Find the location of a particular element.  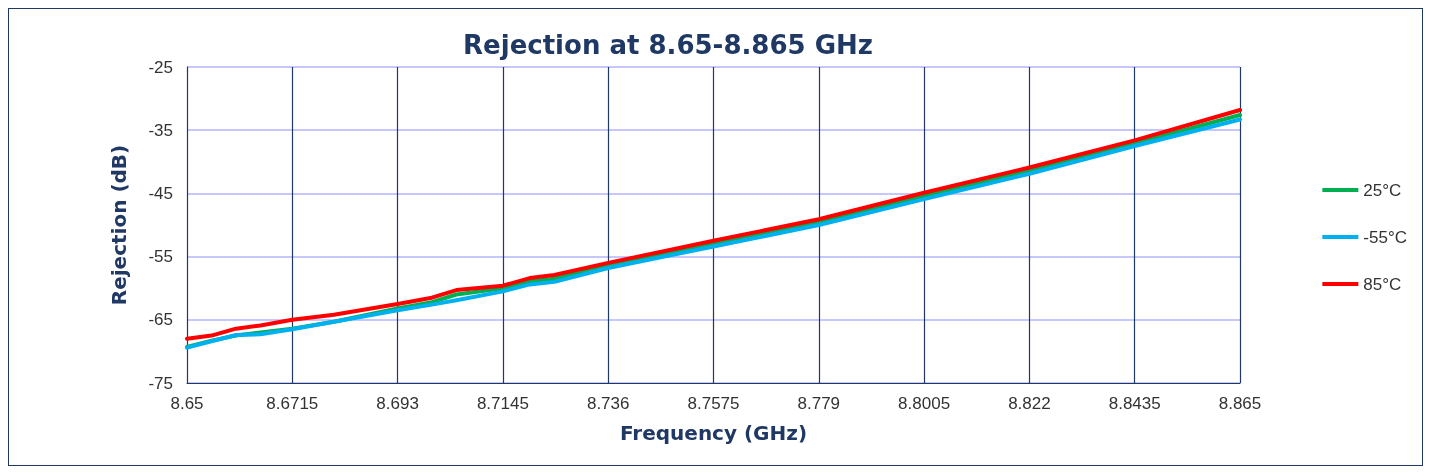

x-tick-label: 8.7145 is located at coordinates (502, 403).